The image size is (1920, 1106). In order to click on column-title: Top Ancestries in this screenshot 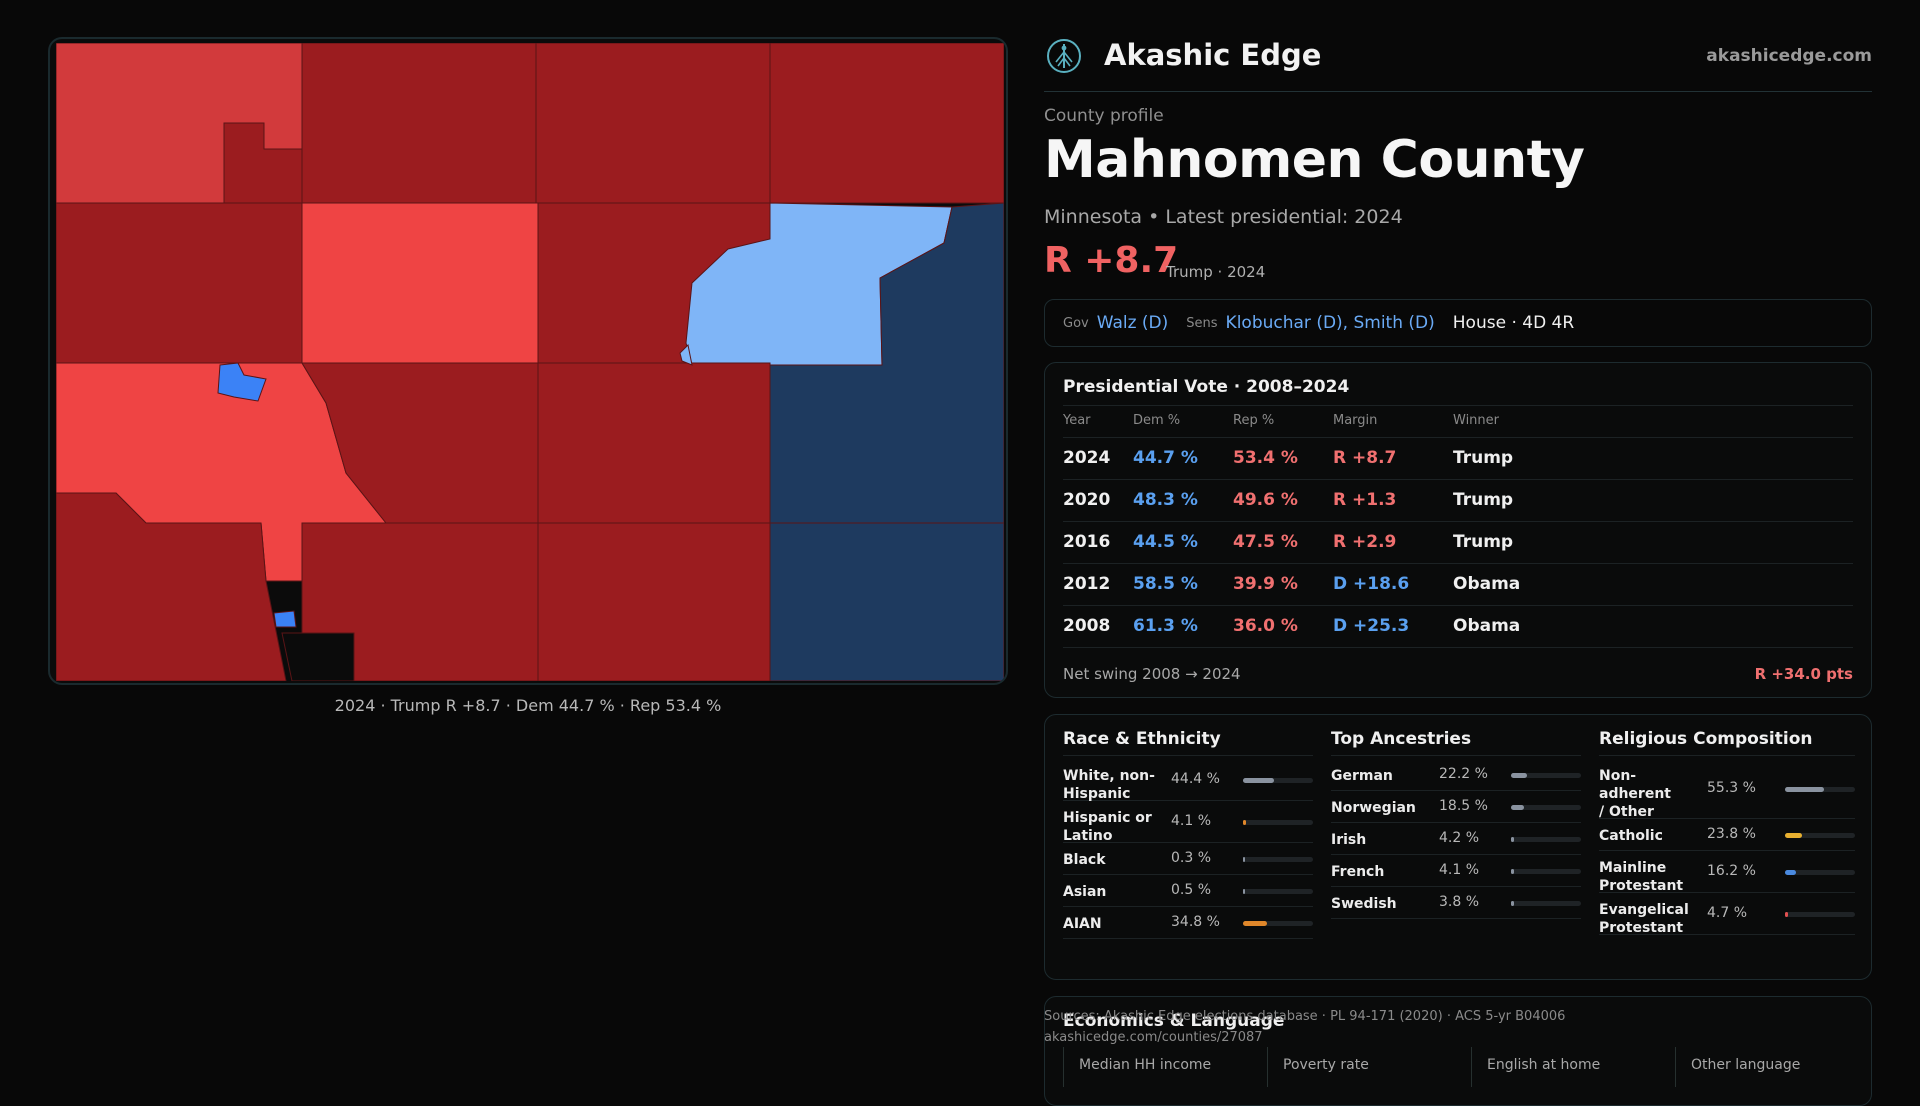, I will do `click(1401, 739)`.